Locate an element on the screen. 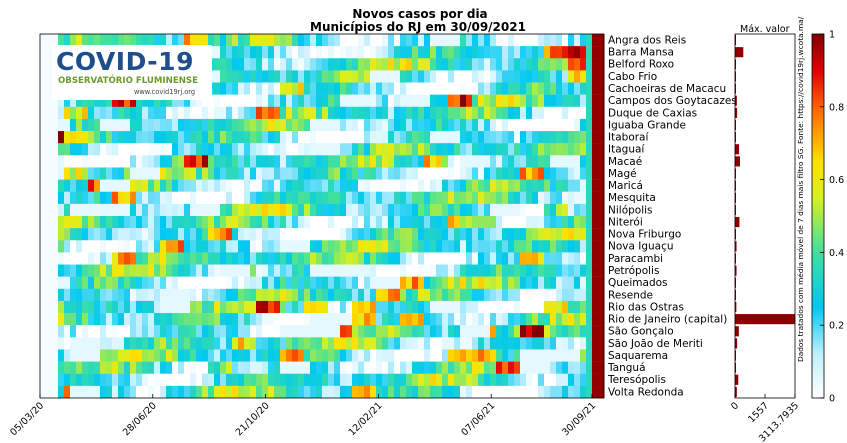 Image resolution: width=847 pixels, height=443 pixels. x-tick-label: 21/10/20 is located at coordinates (253, 419).